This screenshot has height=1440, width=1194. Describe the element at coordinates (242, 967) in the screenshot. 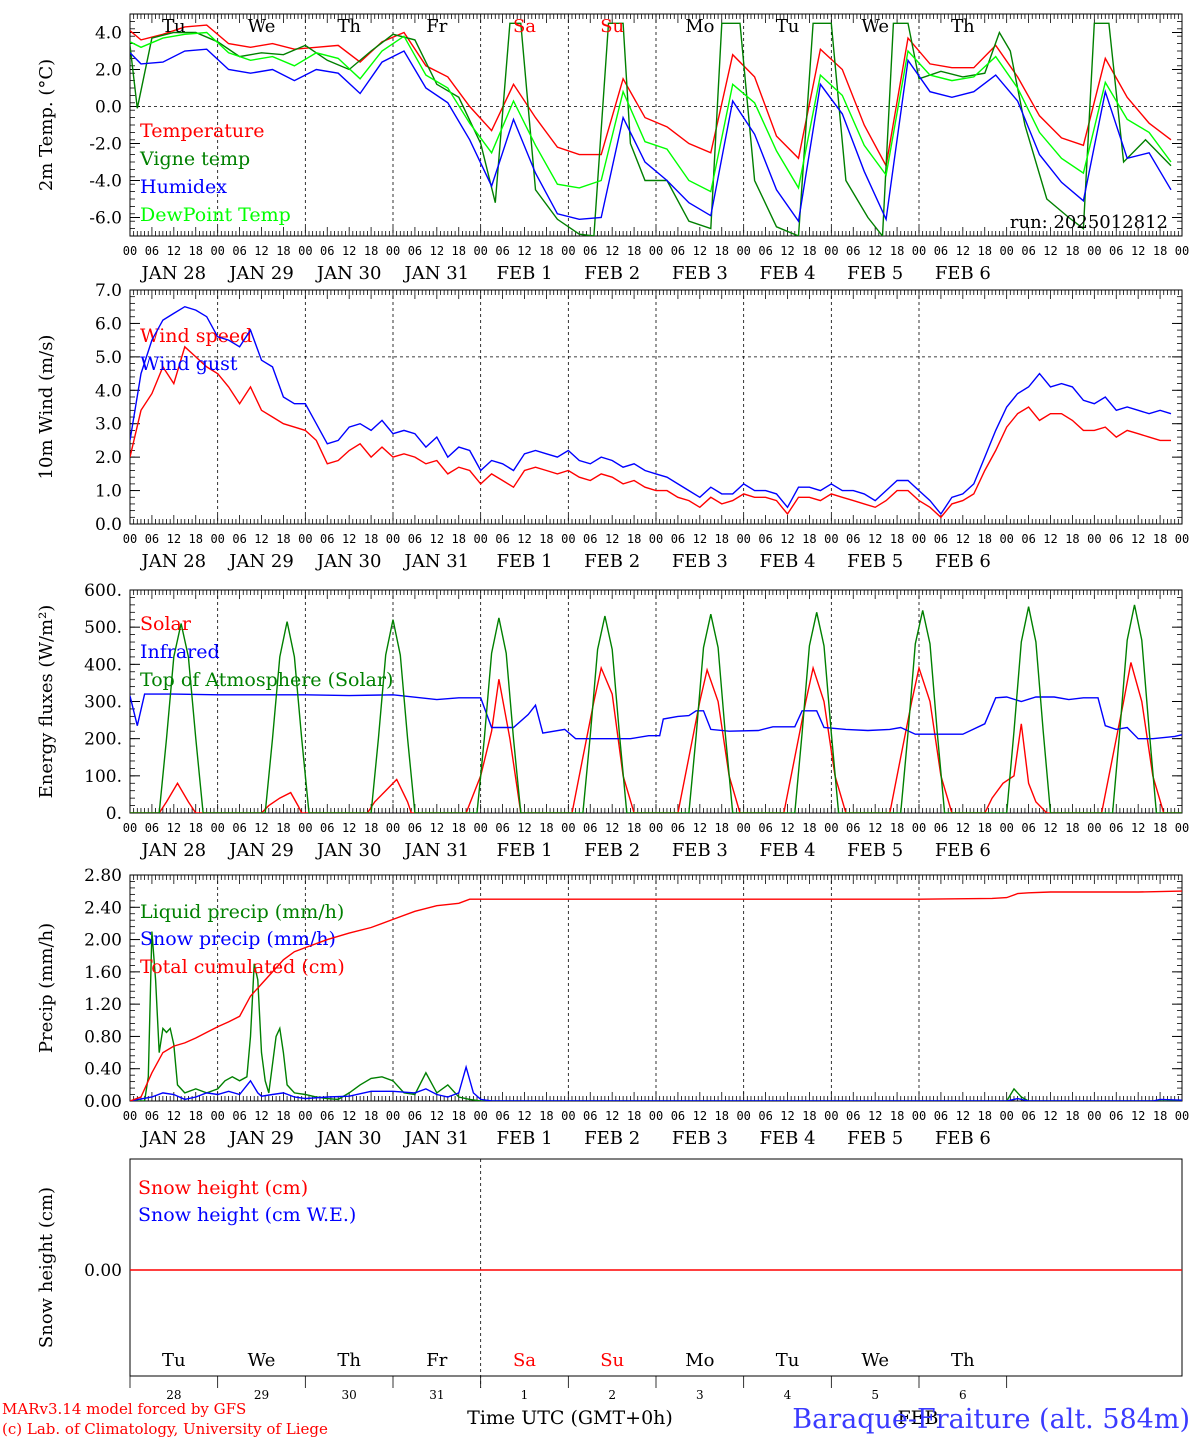

I see `panel-4-legend-entry-3: Total cumulated (cm)` at that location.